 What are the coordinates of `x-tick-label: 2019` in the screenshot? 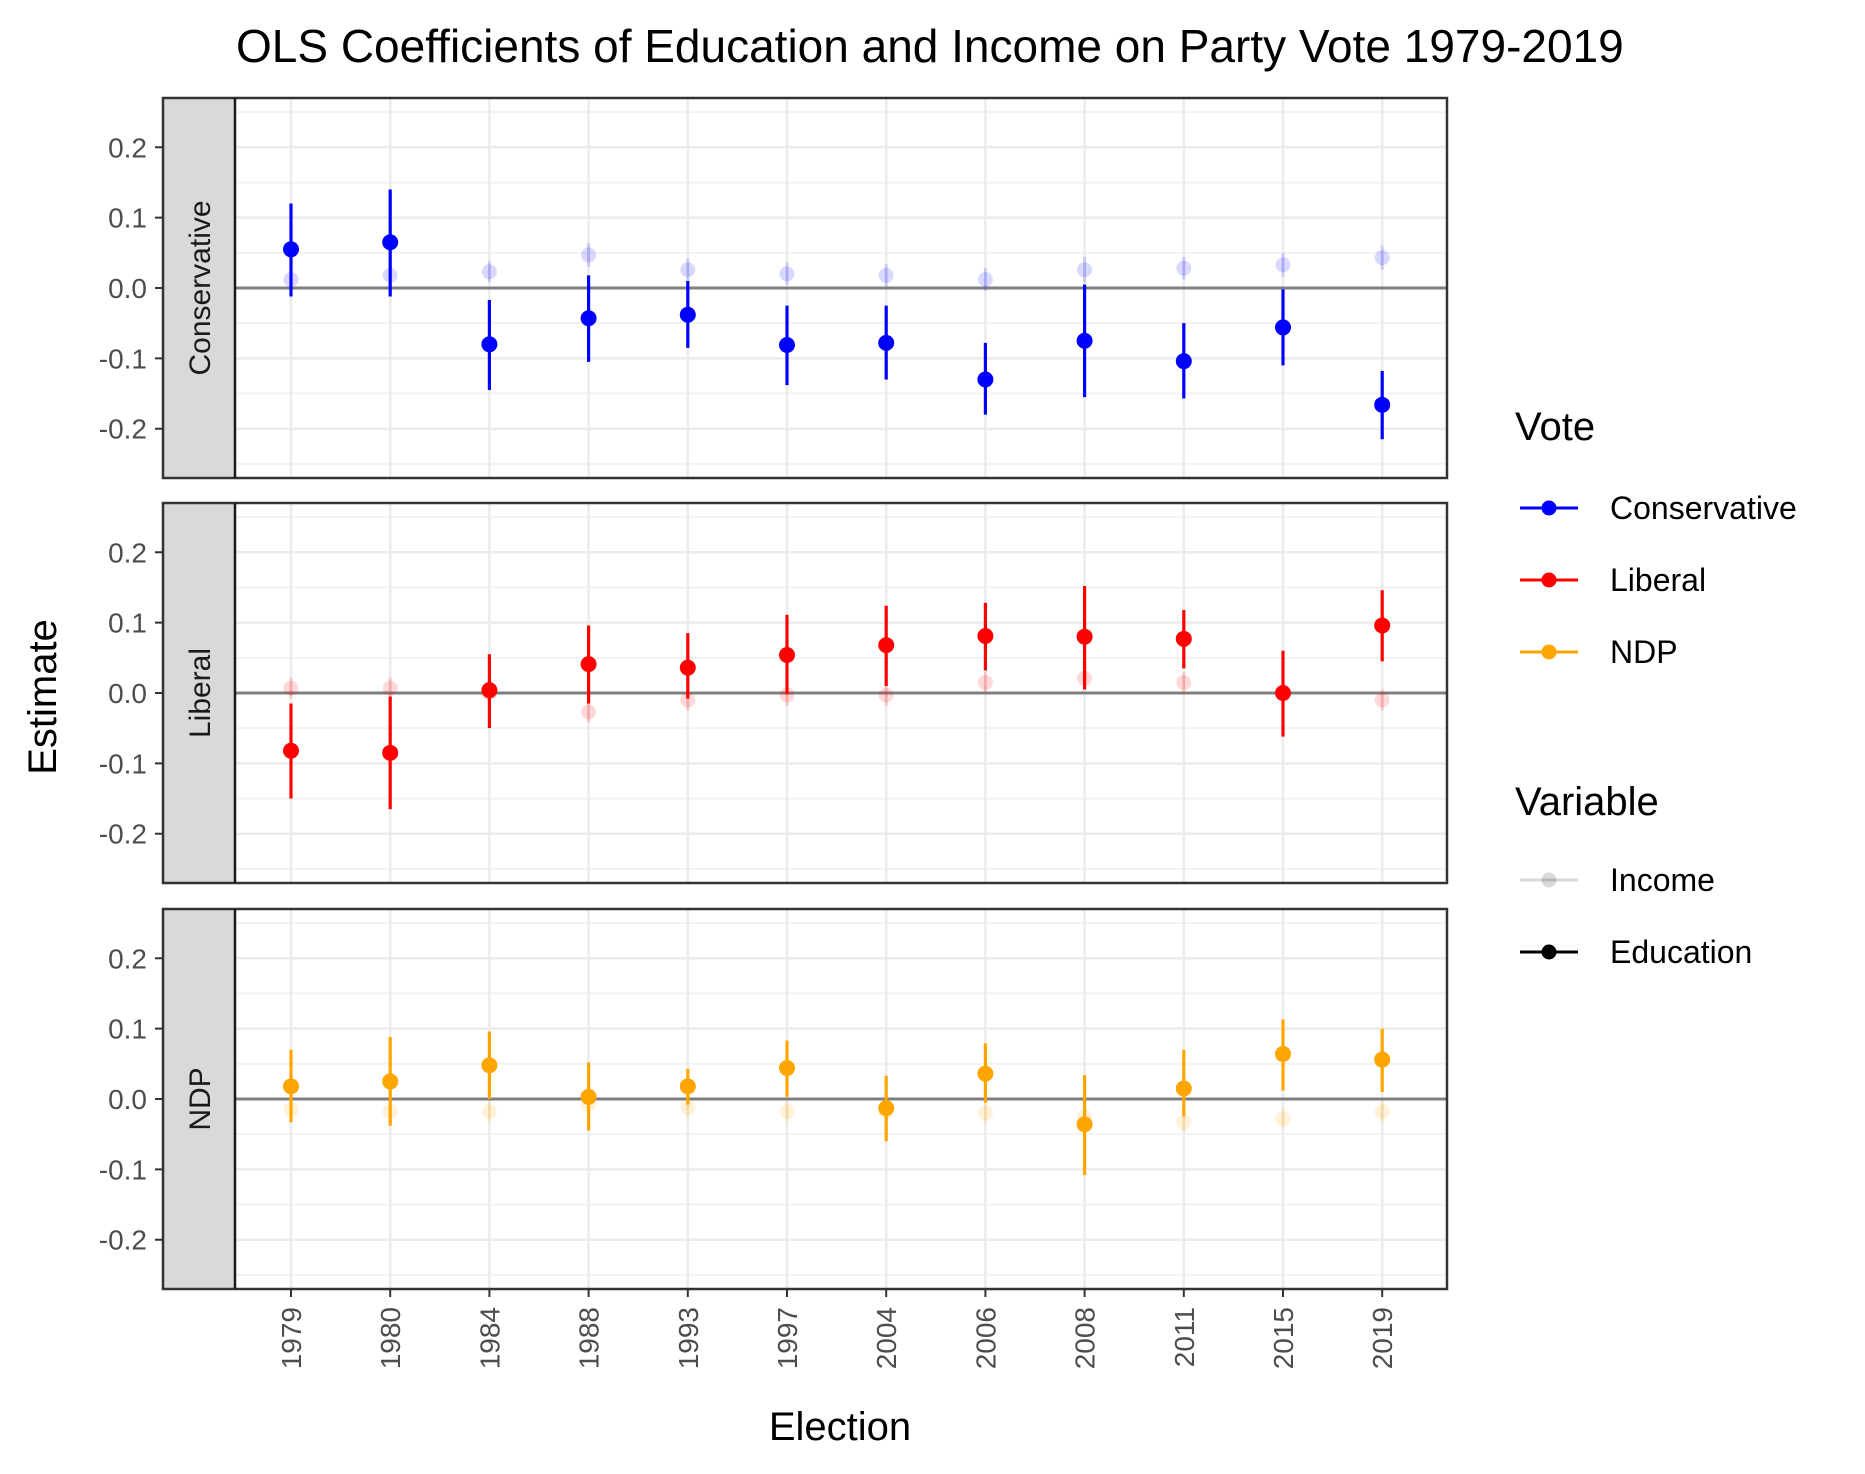 It's located at (1382, 1338).